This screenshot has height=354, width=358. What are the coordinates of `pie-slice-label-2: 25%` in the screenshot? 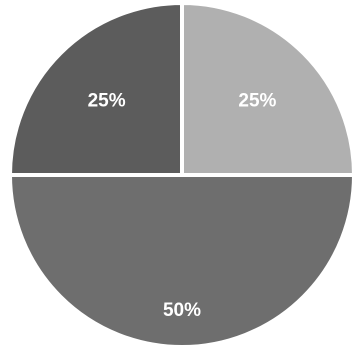 It's located at (107, 101).